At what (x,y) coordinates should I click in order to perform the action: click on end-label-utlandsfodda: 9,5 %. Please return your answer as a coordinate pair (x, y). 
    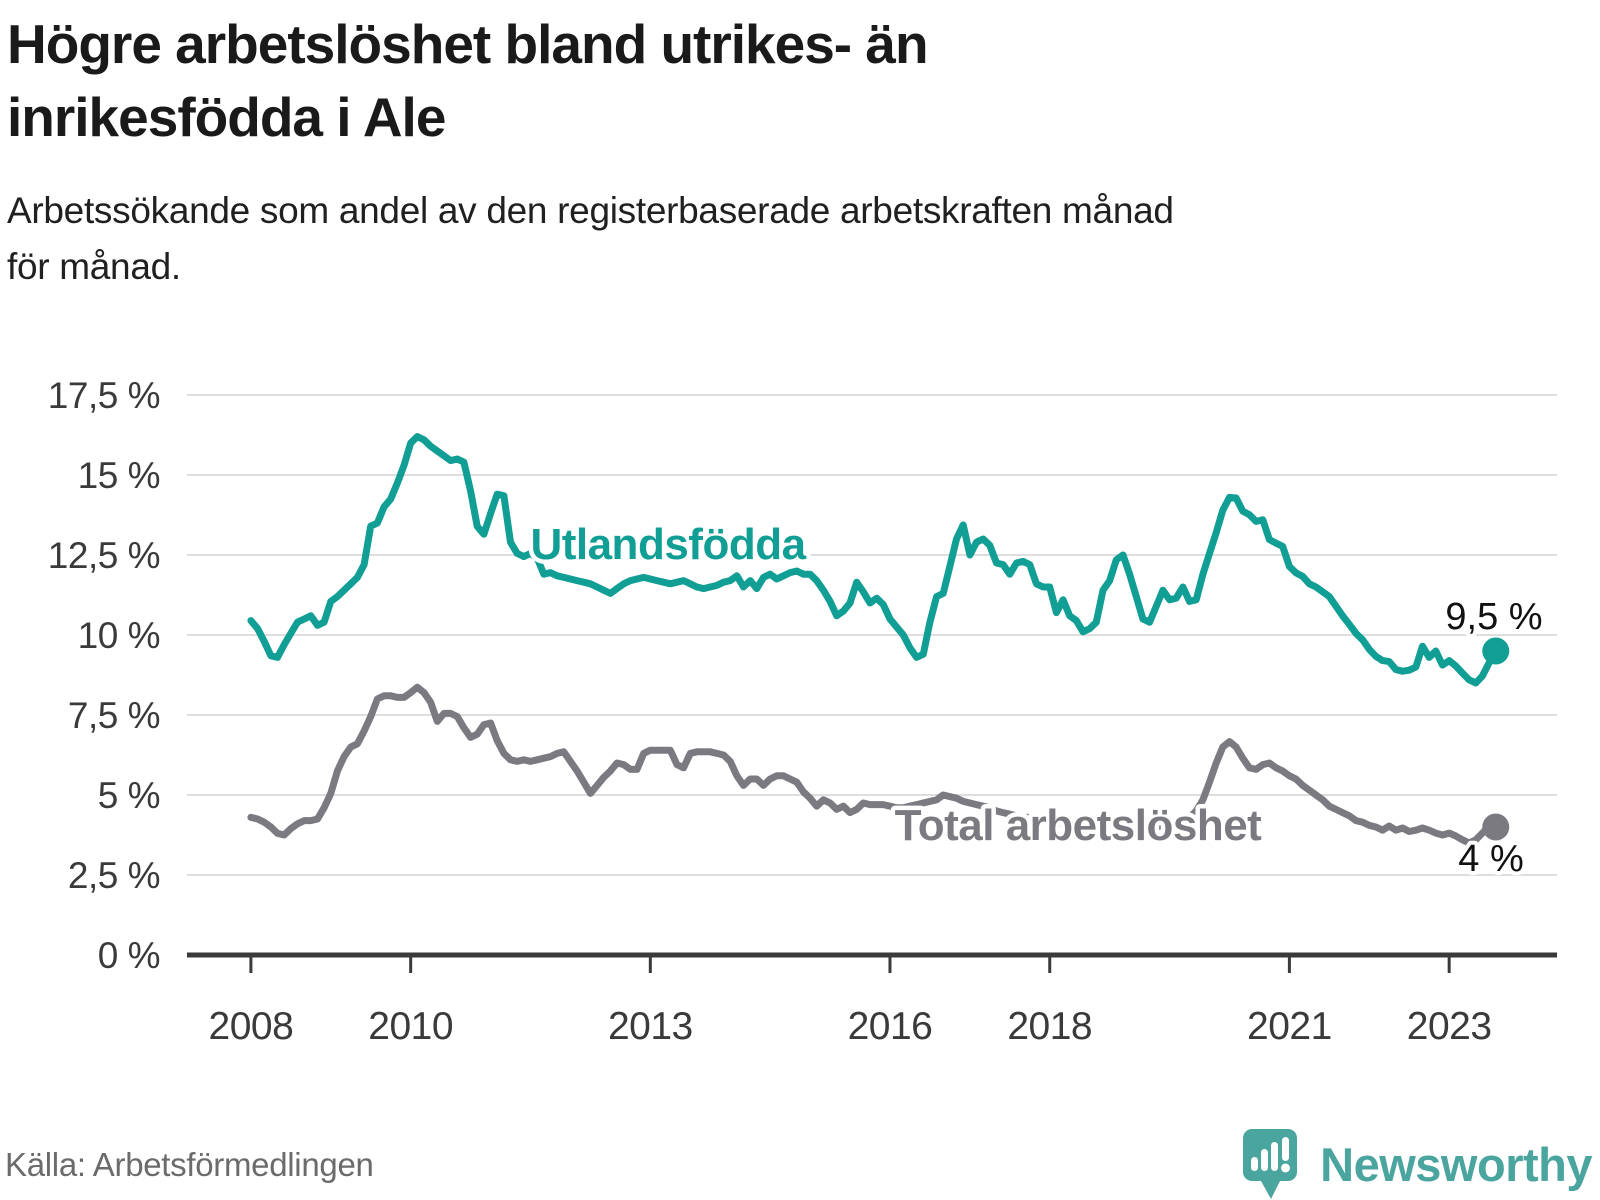
    Looking at the image, I should click on (1493, 617).